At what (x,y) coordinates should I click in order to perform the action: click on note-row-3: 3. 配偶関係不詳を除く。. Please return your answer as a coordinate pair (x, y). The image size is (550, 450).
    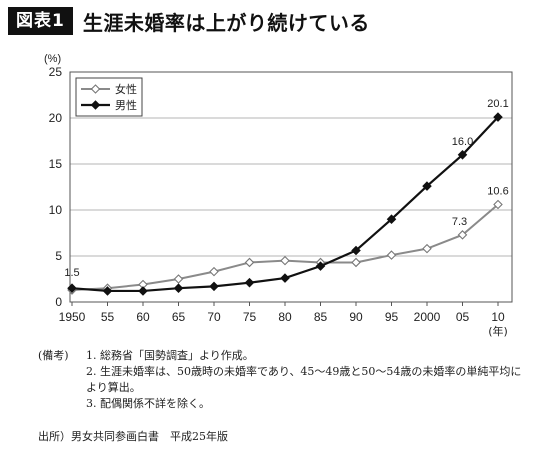
    Looking at the image, I should click on (282, 404).